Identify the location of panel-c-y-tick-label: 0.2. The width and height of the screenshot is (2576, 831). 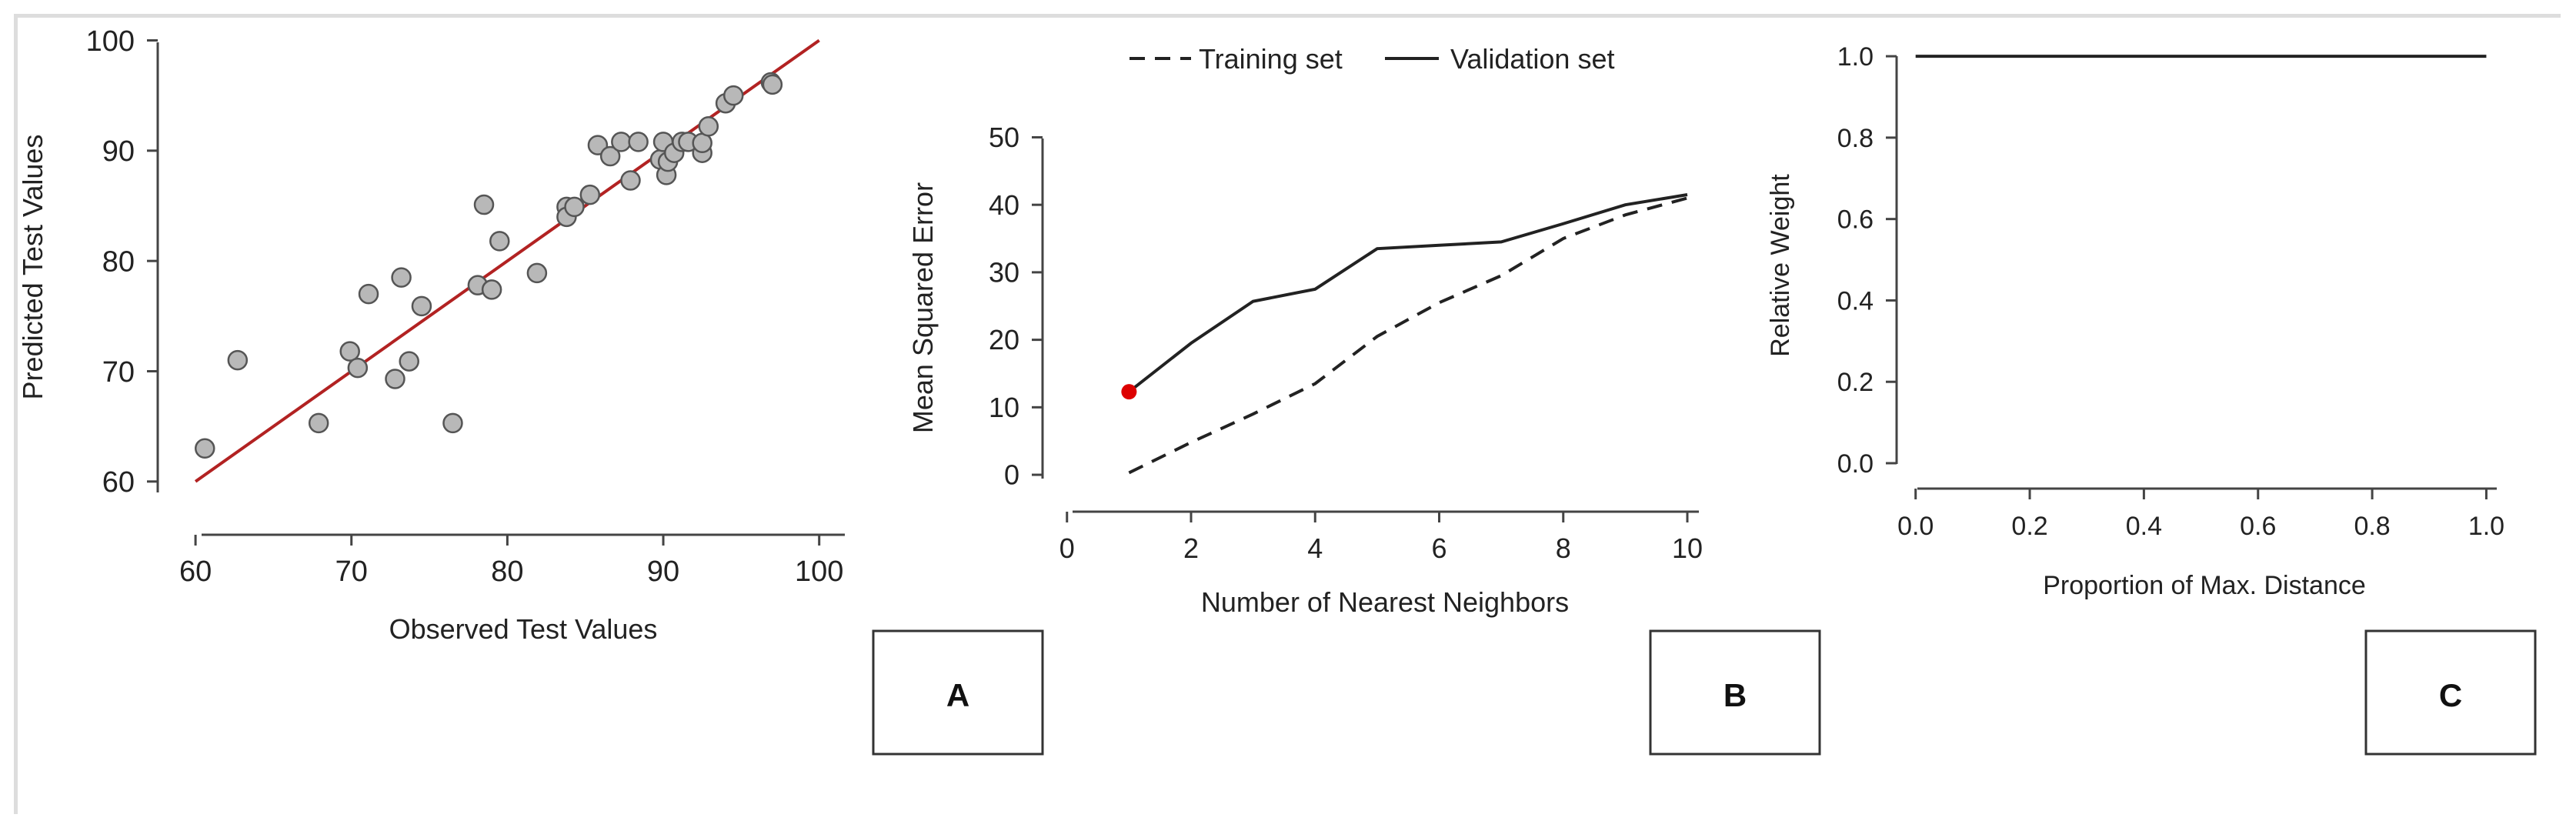
(1855, 383).